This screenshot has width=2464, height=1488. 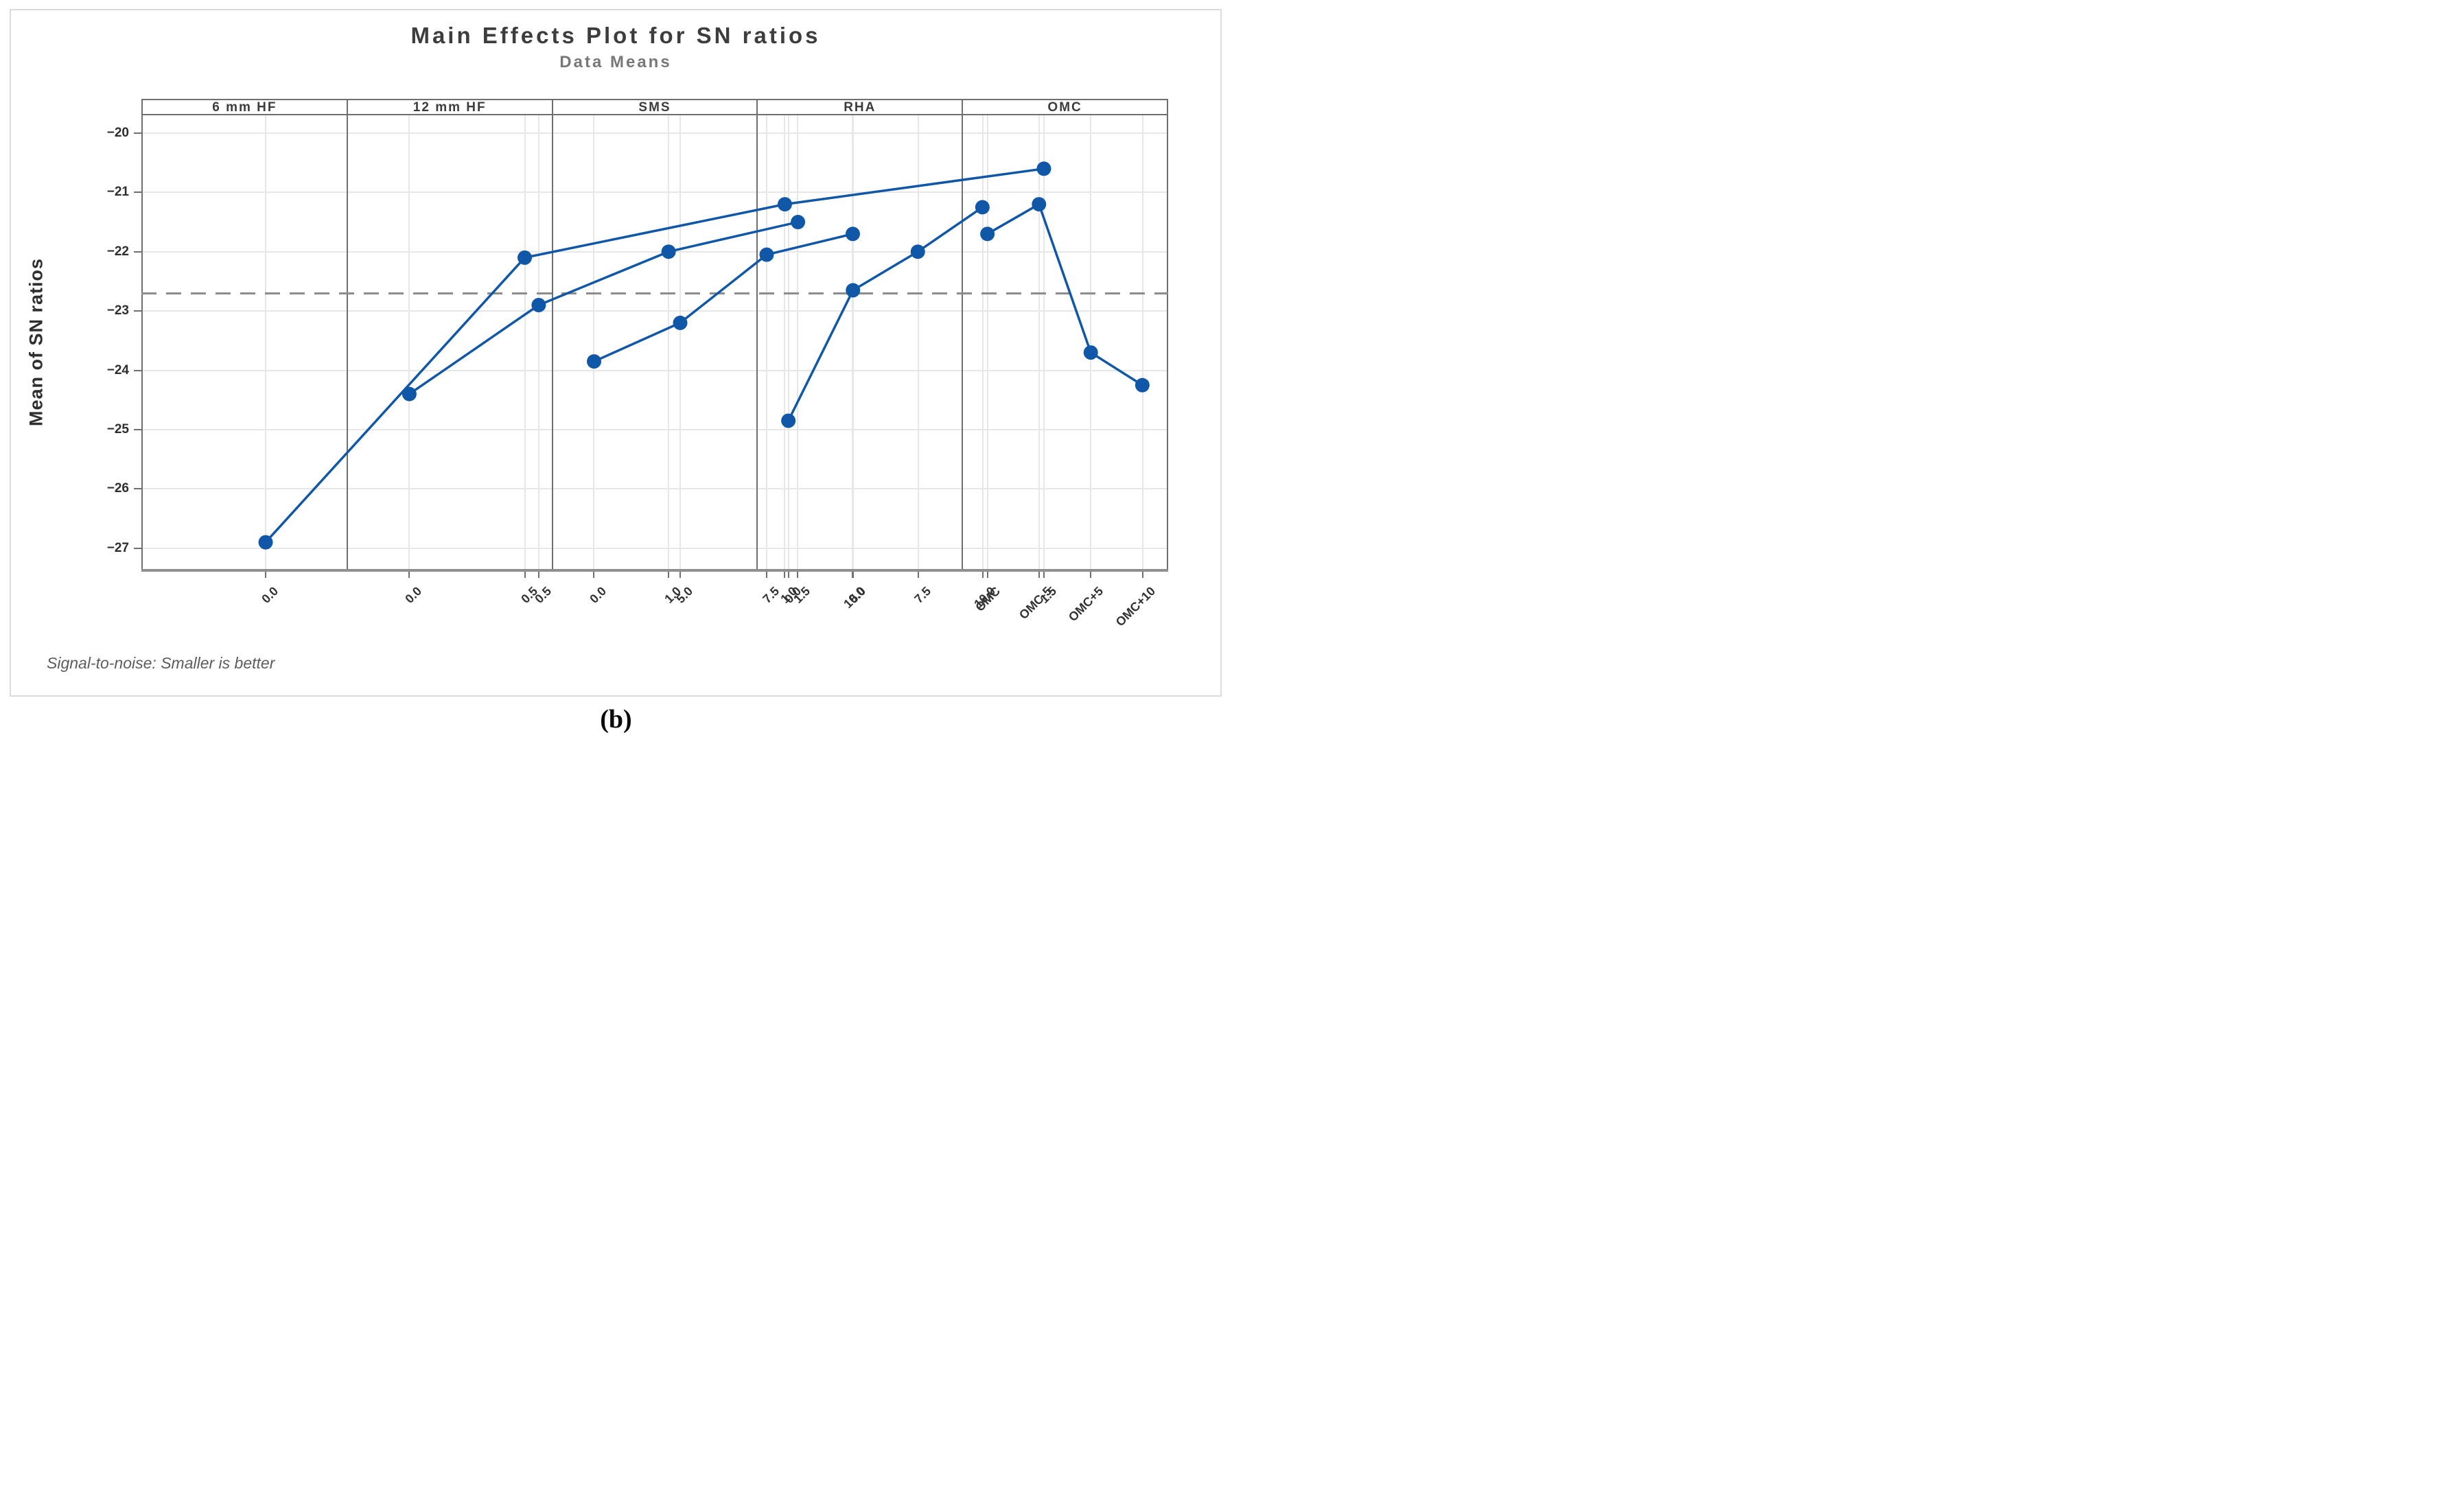 I want to click on panel-sms: SMS 0.0 5.0 7.5 10.0, so click(x=710, y=355).